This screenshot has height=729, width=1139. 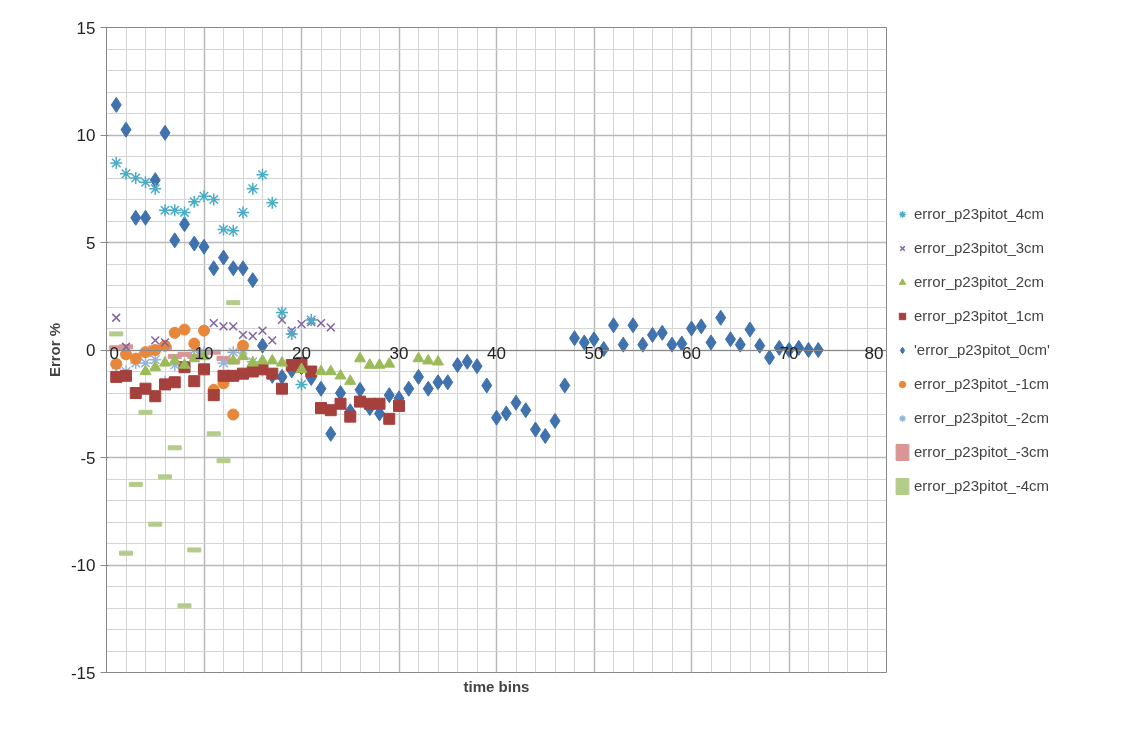 I want to click on legend-label: error_p23pitot_4cm, so click(x=979, y=213).